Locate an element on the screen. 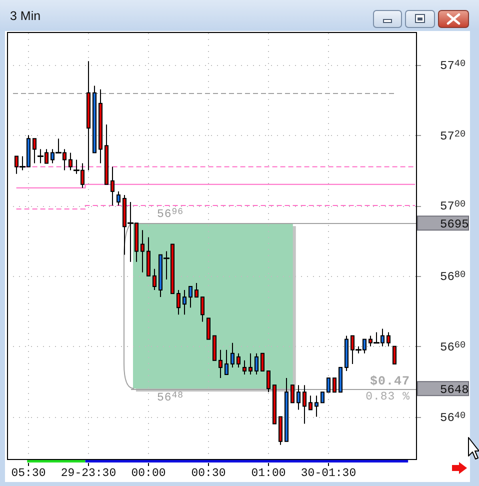  ref-line-label: 5648 is located at coordinates (454, 389).